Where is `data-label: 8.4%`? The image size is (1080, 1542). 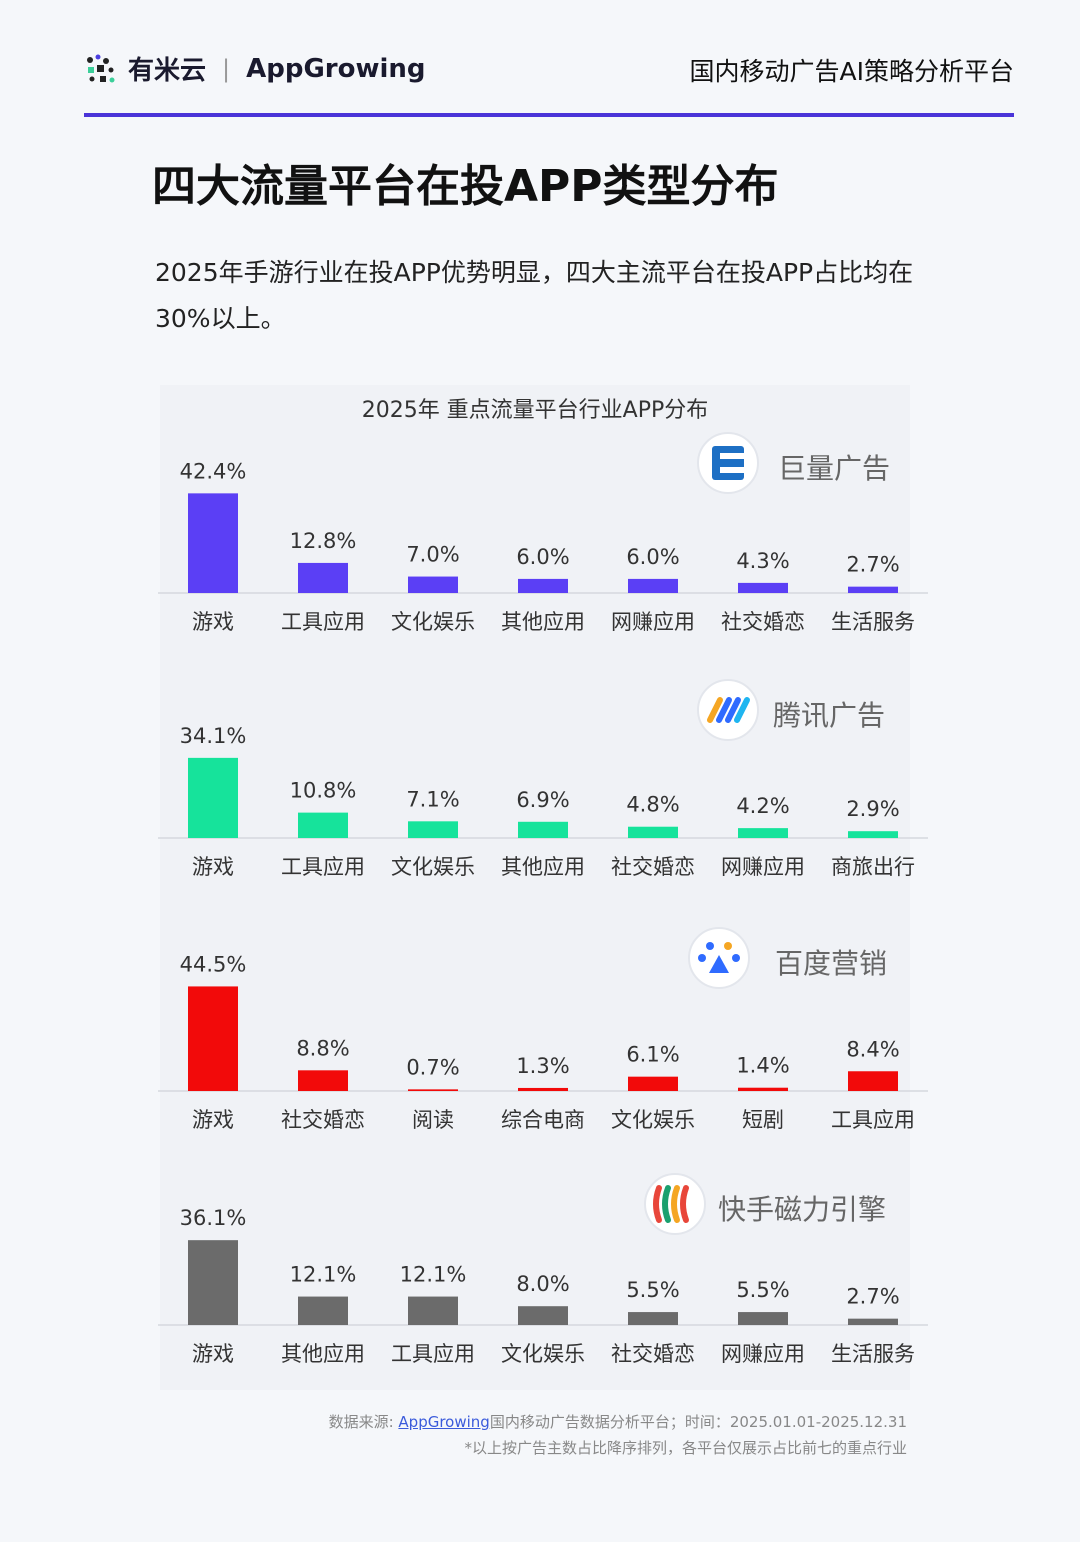 data-label: 8.4% is located at coordinates (872, 1049).